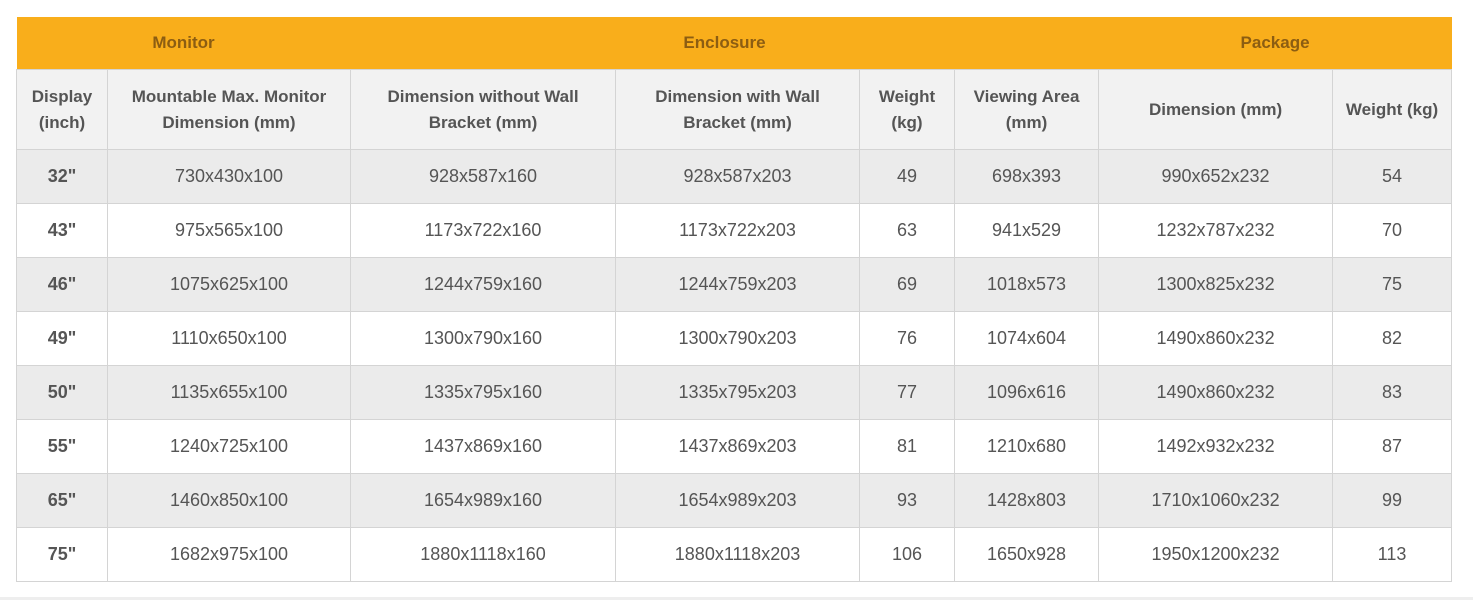 Image resolution: width=1473 pixels, height=600 pixels. Describe the element at coordinates (907, 284) in the screenshot. I see `table-cell: 69` at that location.